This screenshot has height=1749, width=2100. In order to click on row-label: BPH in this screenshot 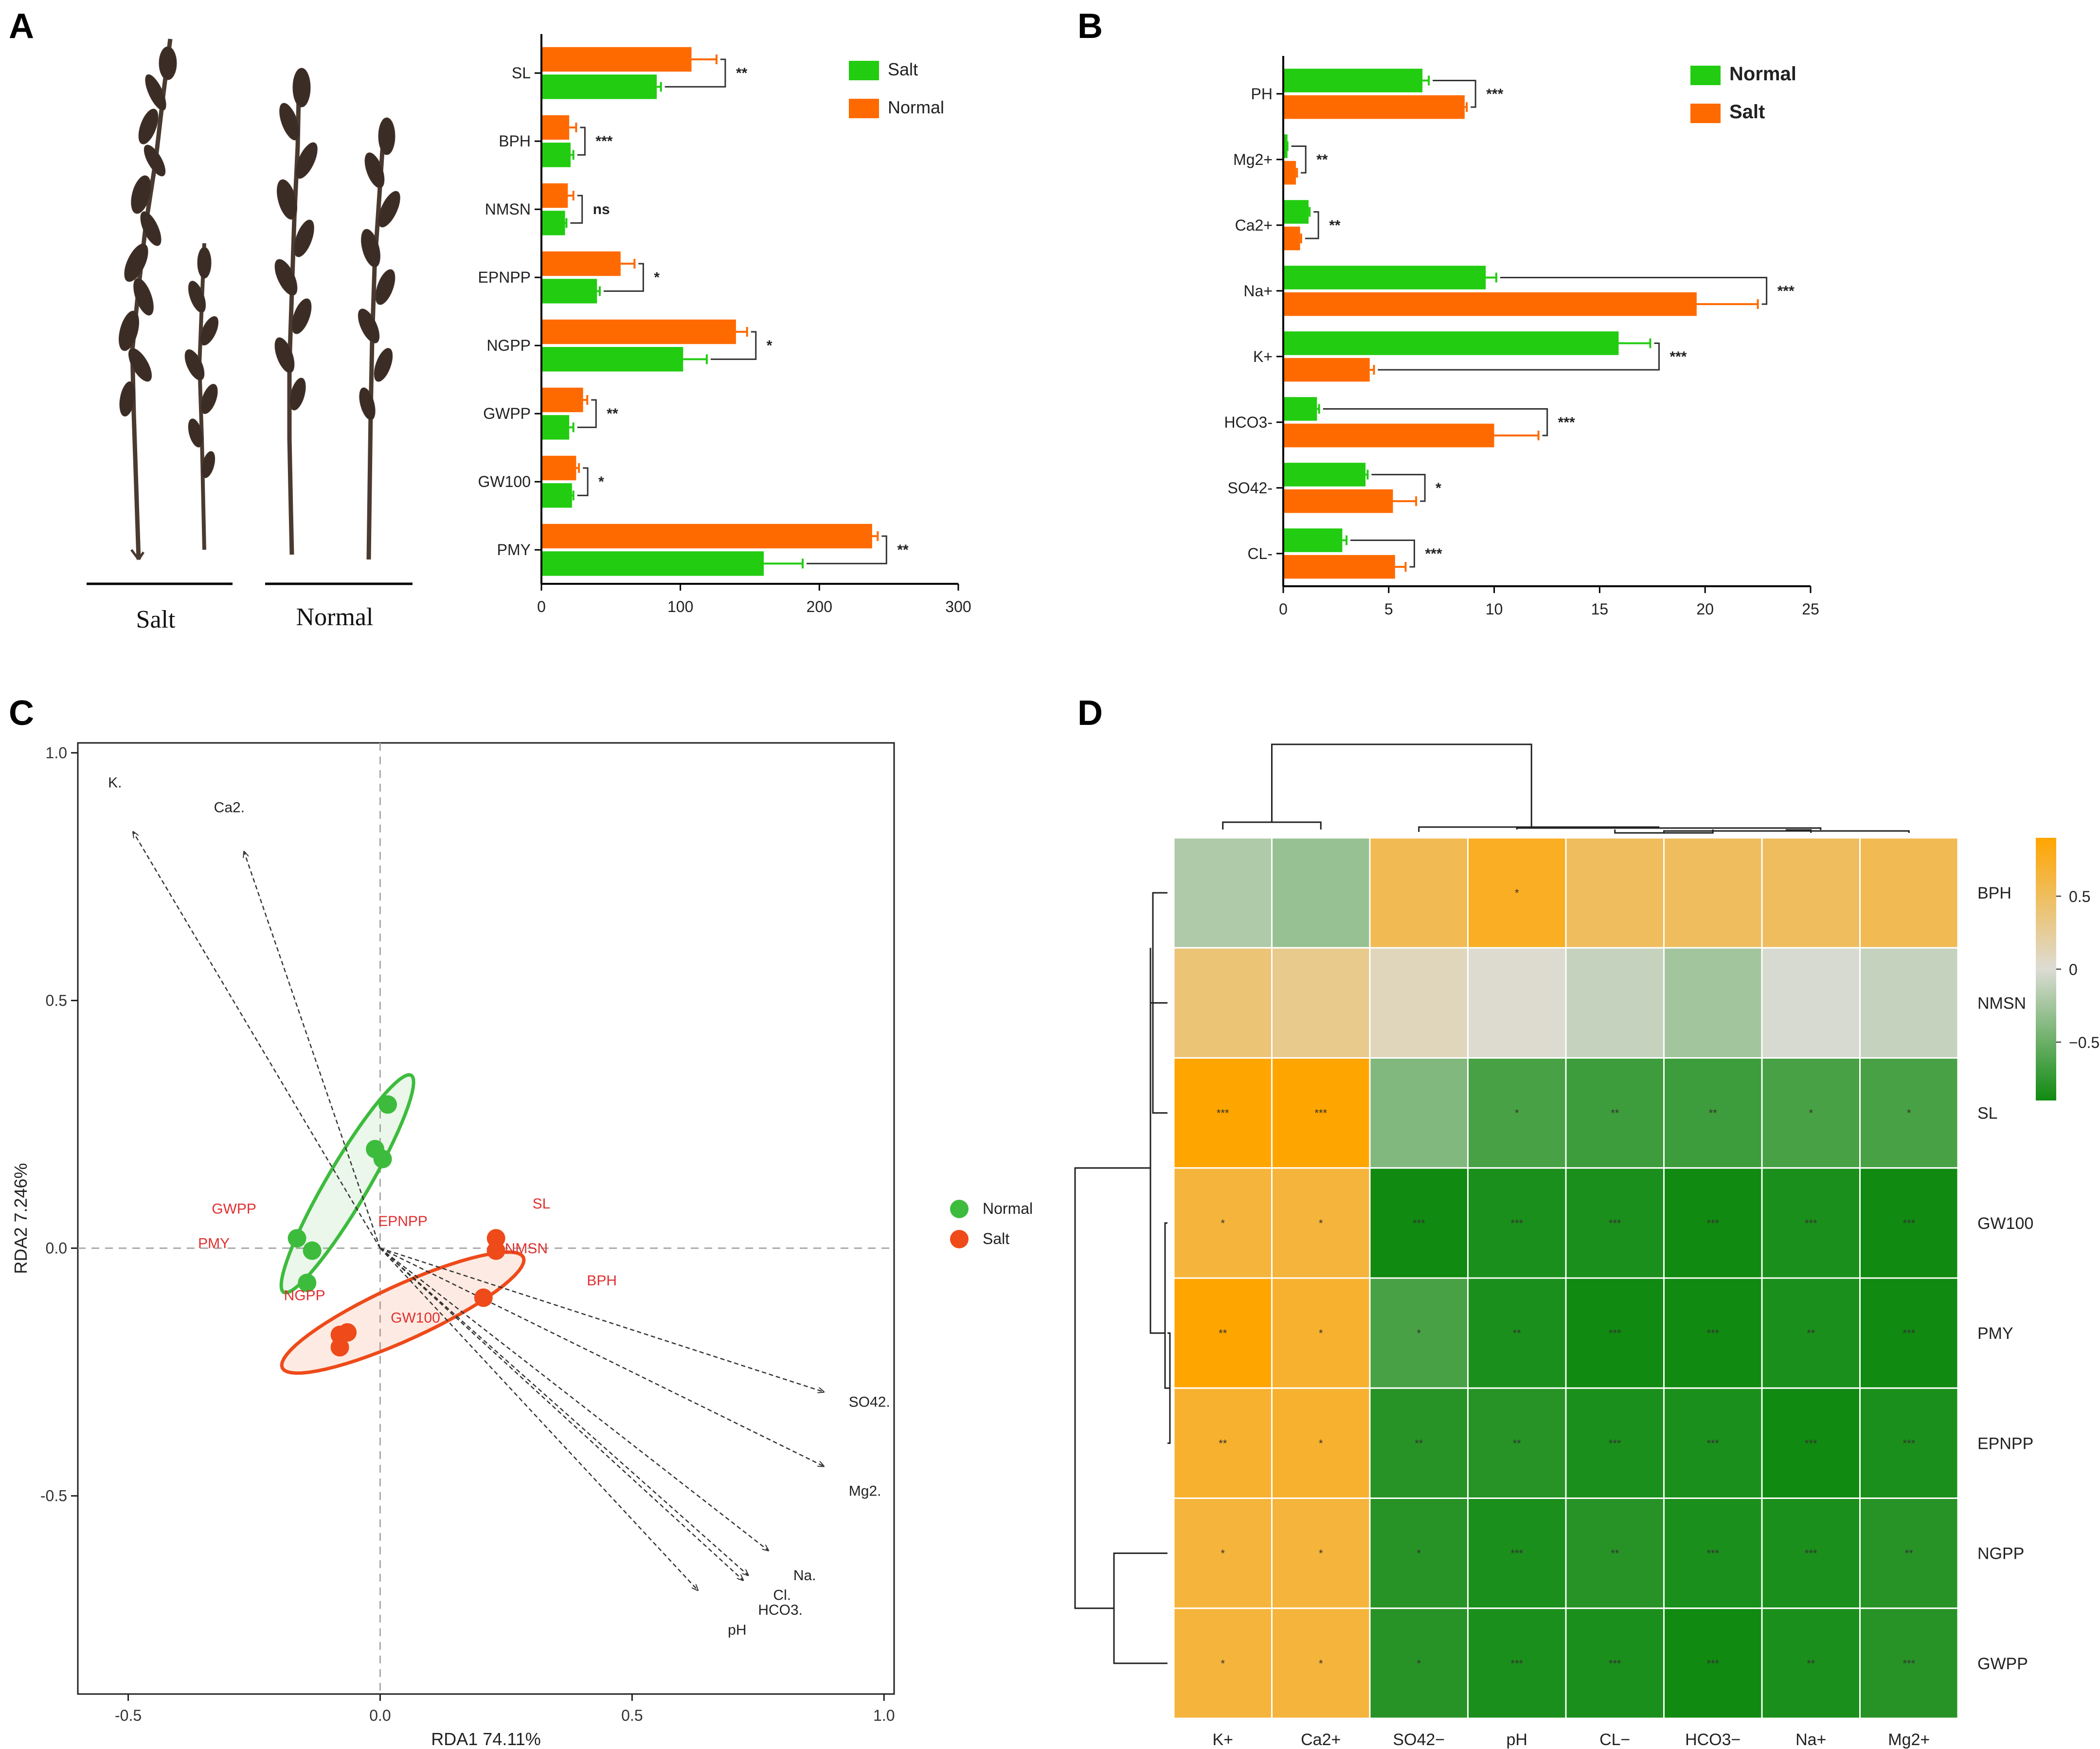, I will do `click(1994, 893)`.